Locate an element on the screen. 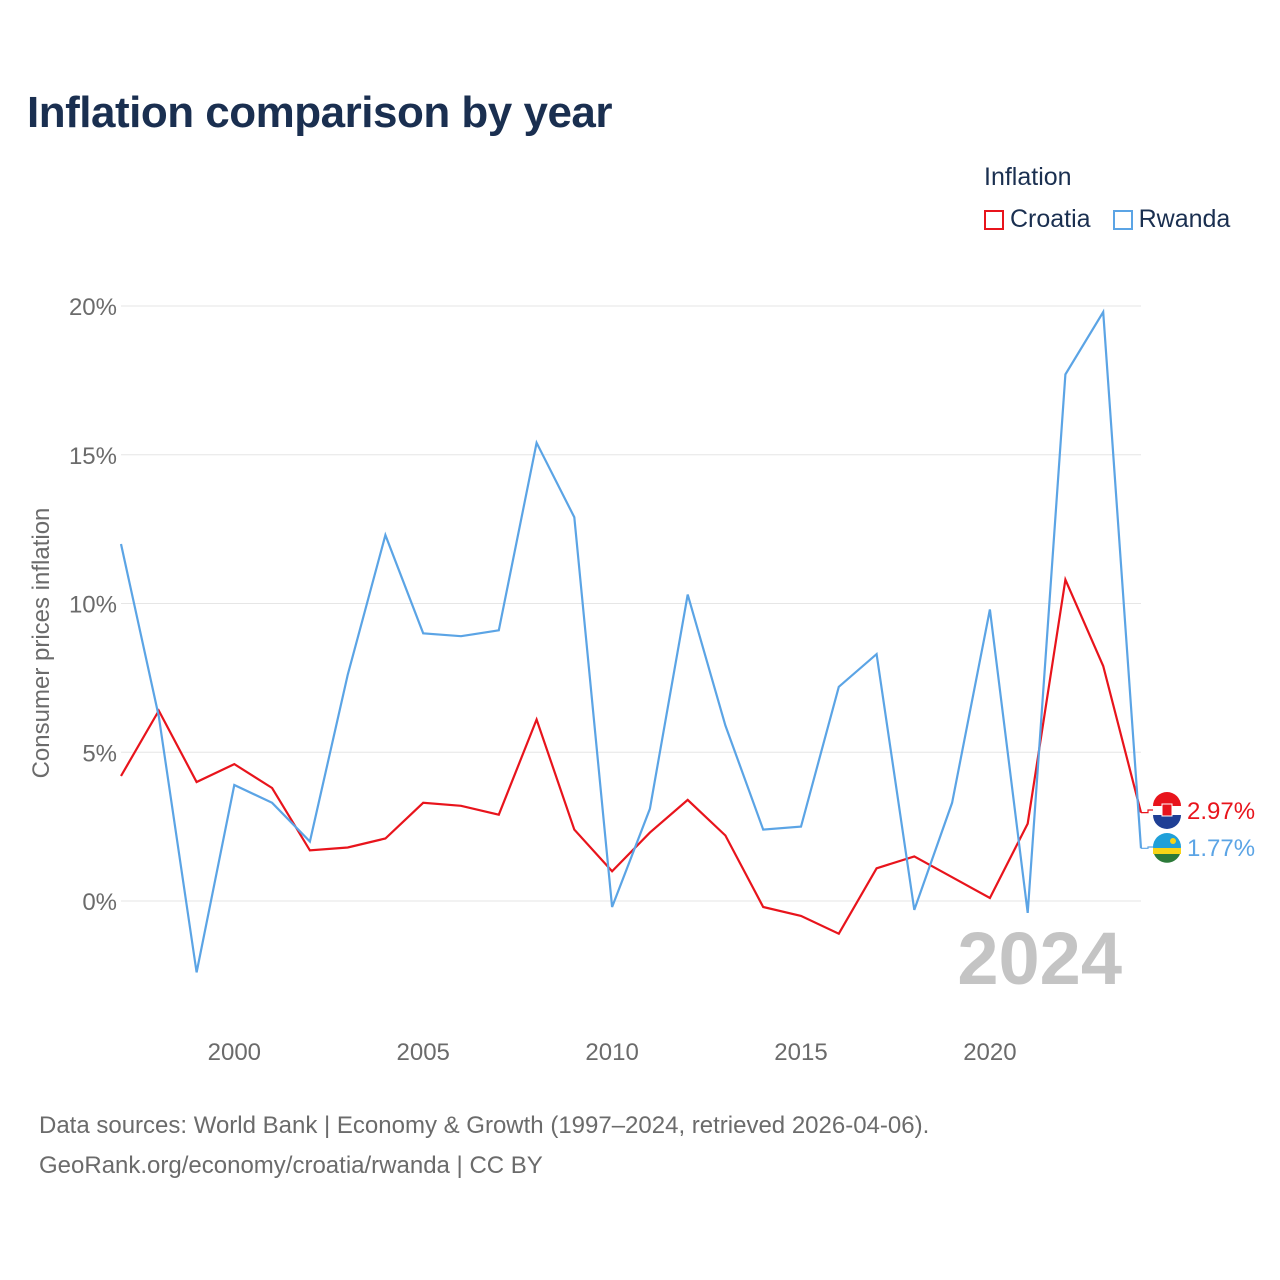  y-tick-label-0: 0% is located at coordinates (99, 902).